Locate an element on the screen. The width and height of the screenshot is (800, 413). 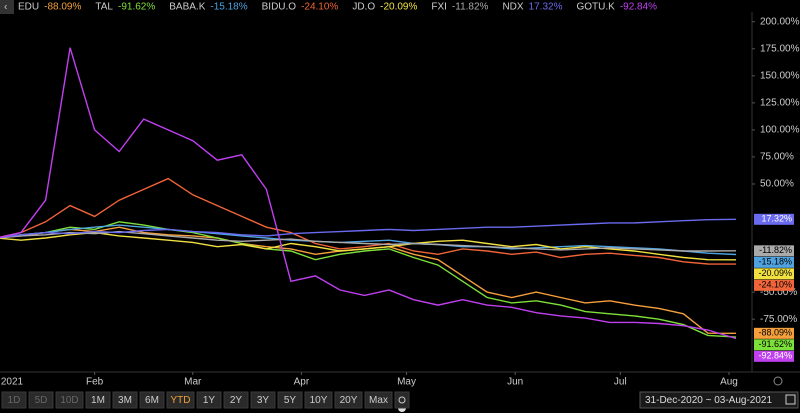
range-button-label: 1M is located at coordinates (98, 400).